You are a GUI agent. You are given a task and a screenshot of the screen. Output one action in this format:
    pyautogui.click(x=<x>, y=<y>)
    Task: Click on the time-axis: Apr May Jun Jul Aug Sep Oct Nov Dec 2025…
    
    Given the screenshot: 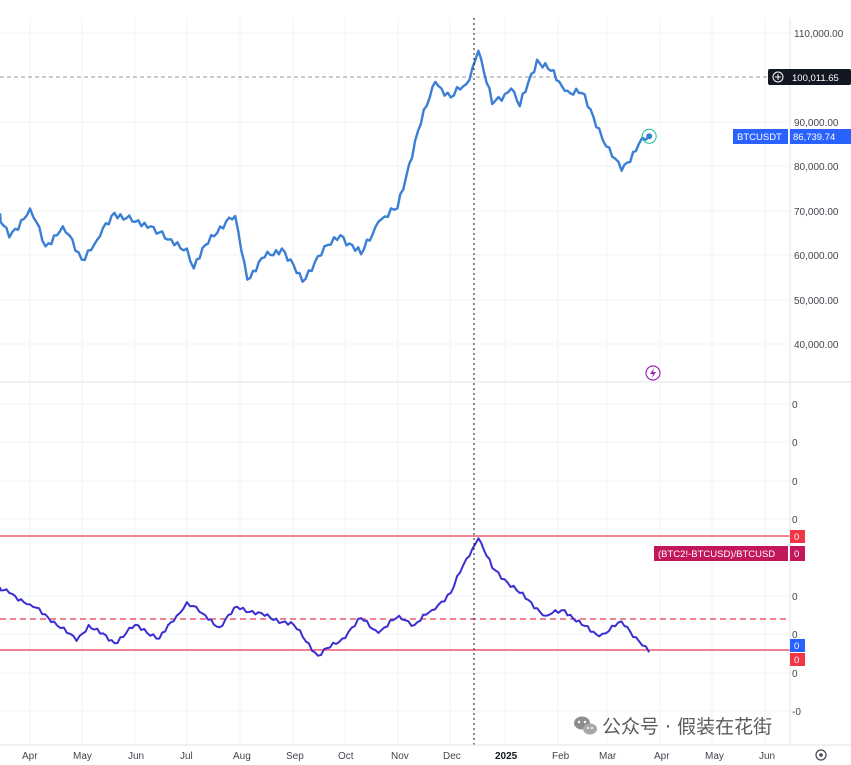 What is the action you would take?
    pyautogui.click(x=424, y=755)
    